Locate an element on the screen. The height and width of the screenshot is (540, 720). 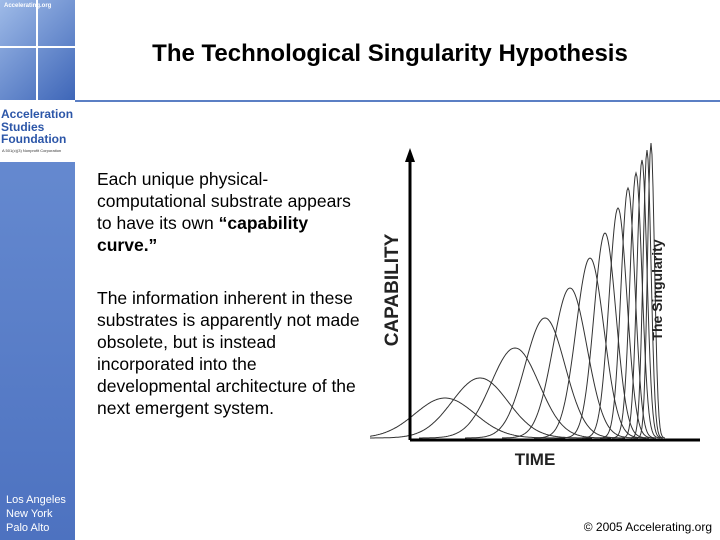
logo-text: Accelerating.org is located at coordinates (28, 6).